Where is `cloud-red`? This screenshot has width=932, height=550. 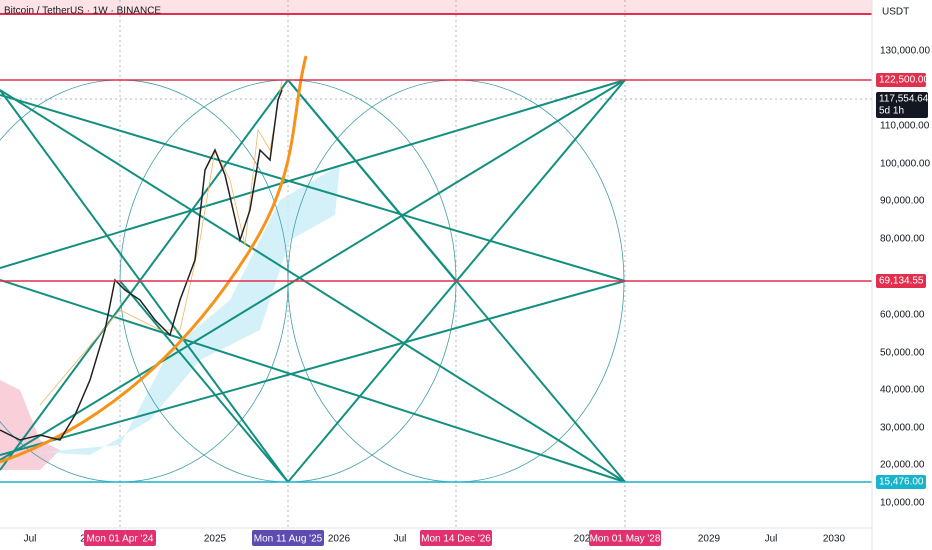
cloud-red is located at coordinates (30, 425).